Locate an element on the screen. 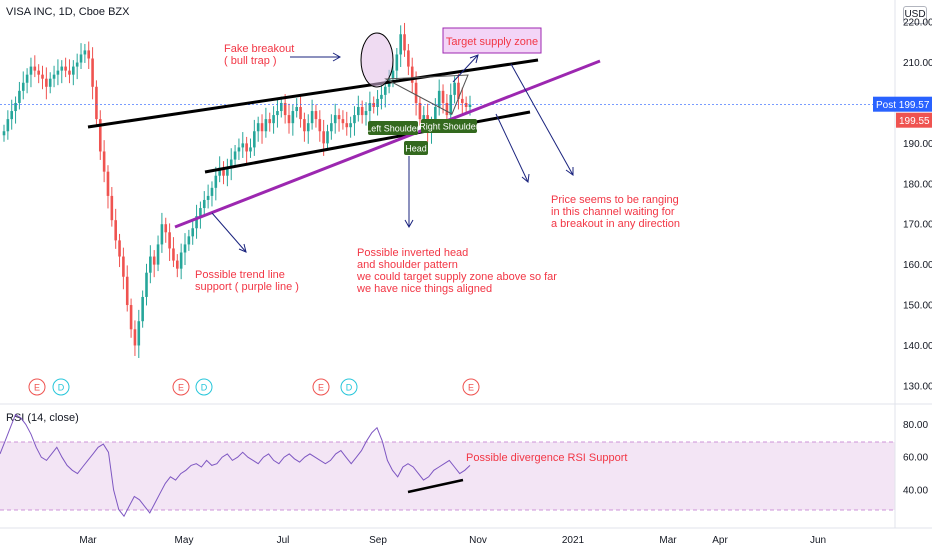 The height and width of the screenshot is (550, 932). post-price-label: Post 199.57 is located at coordinates (903, 105).